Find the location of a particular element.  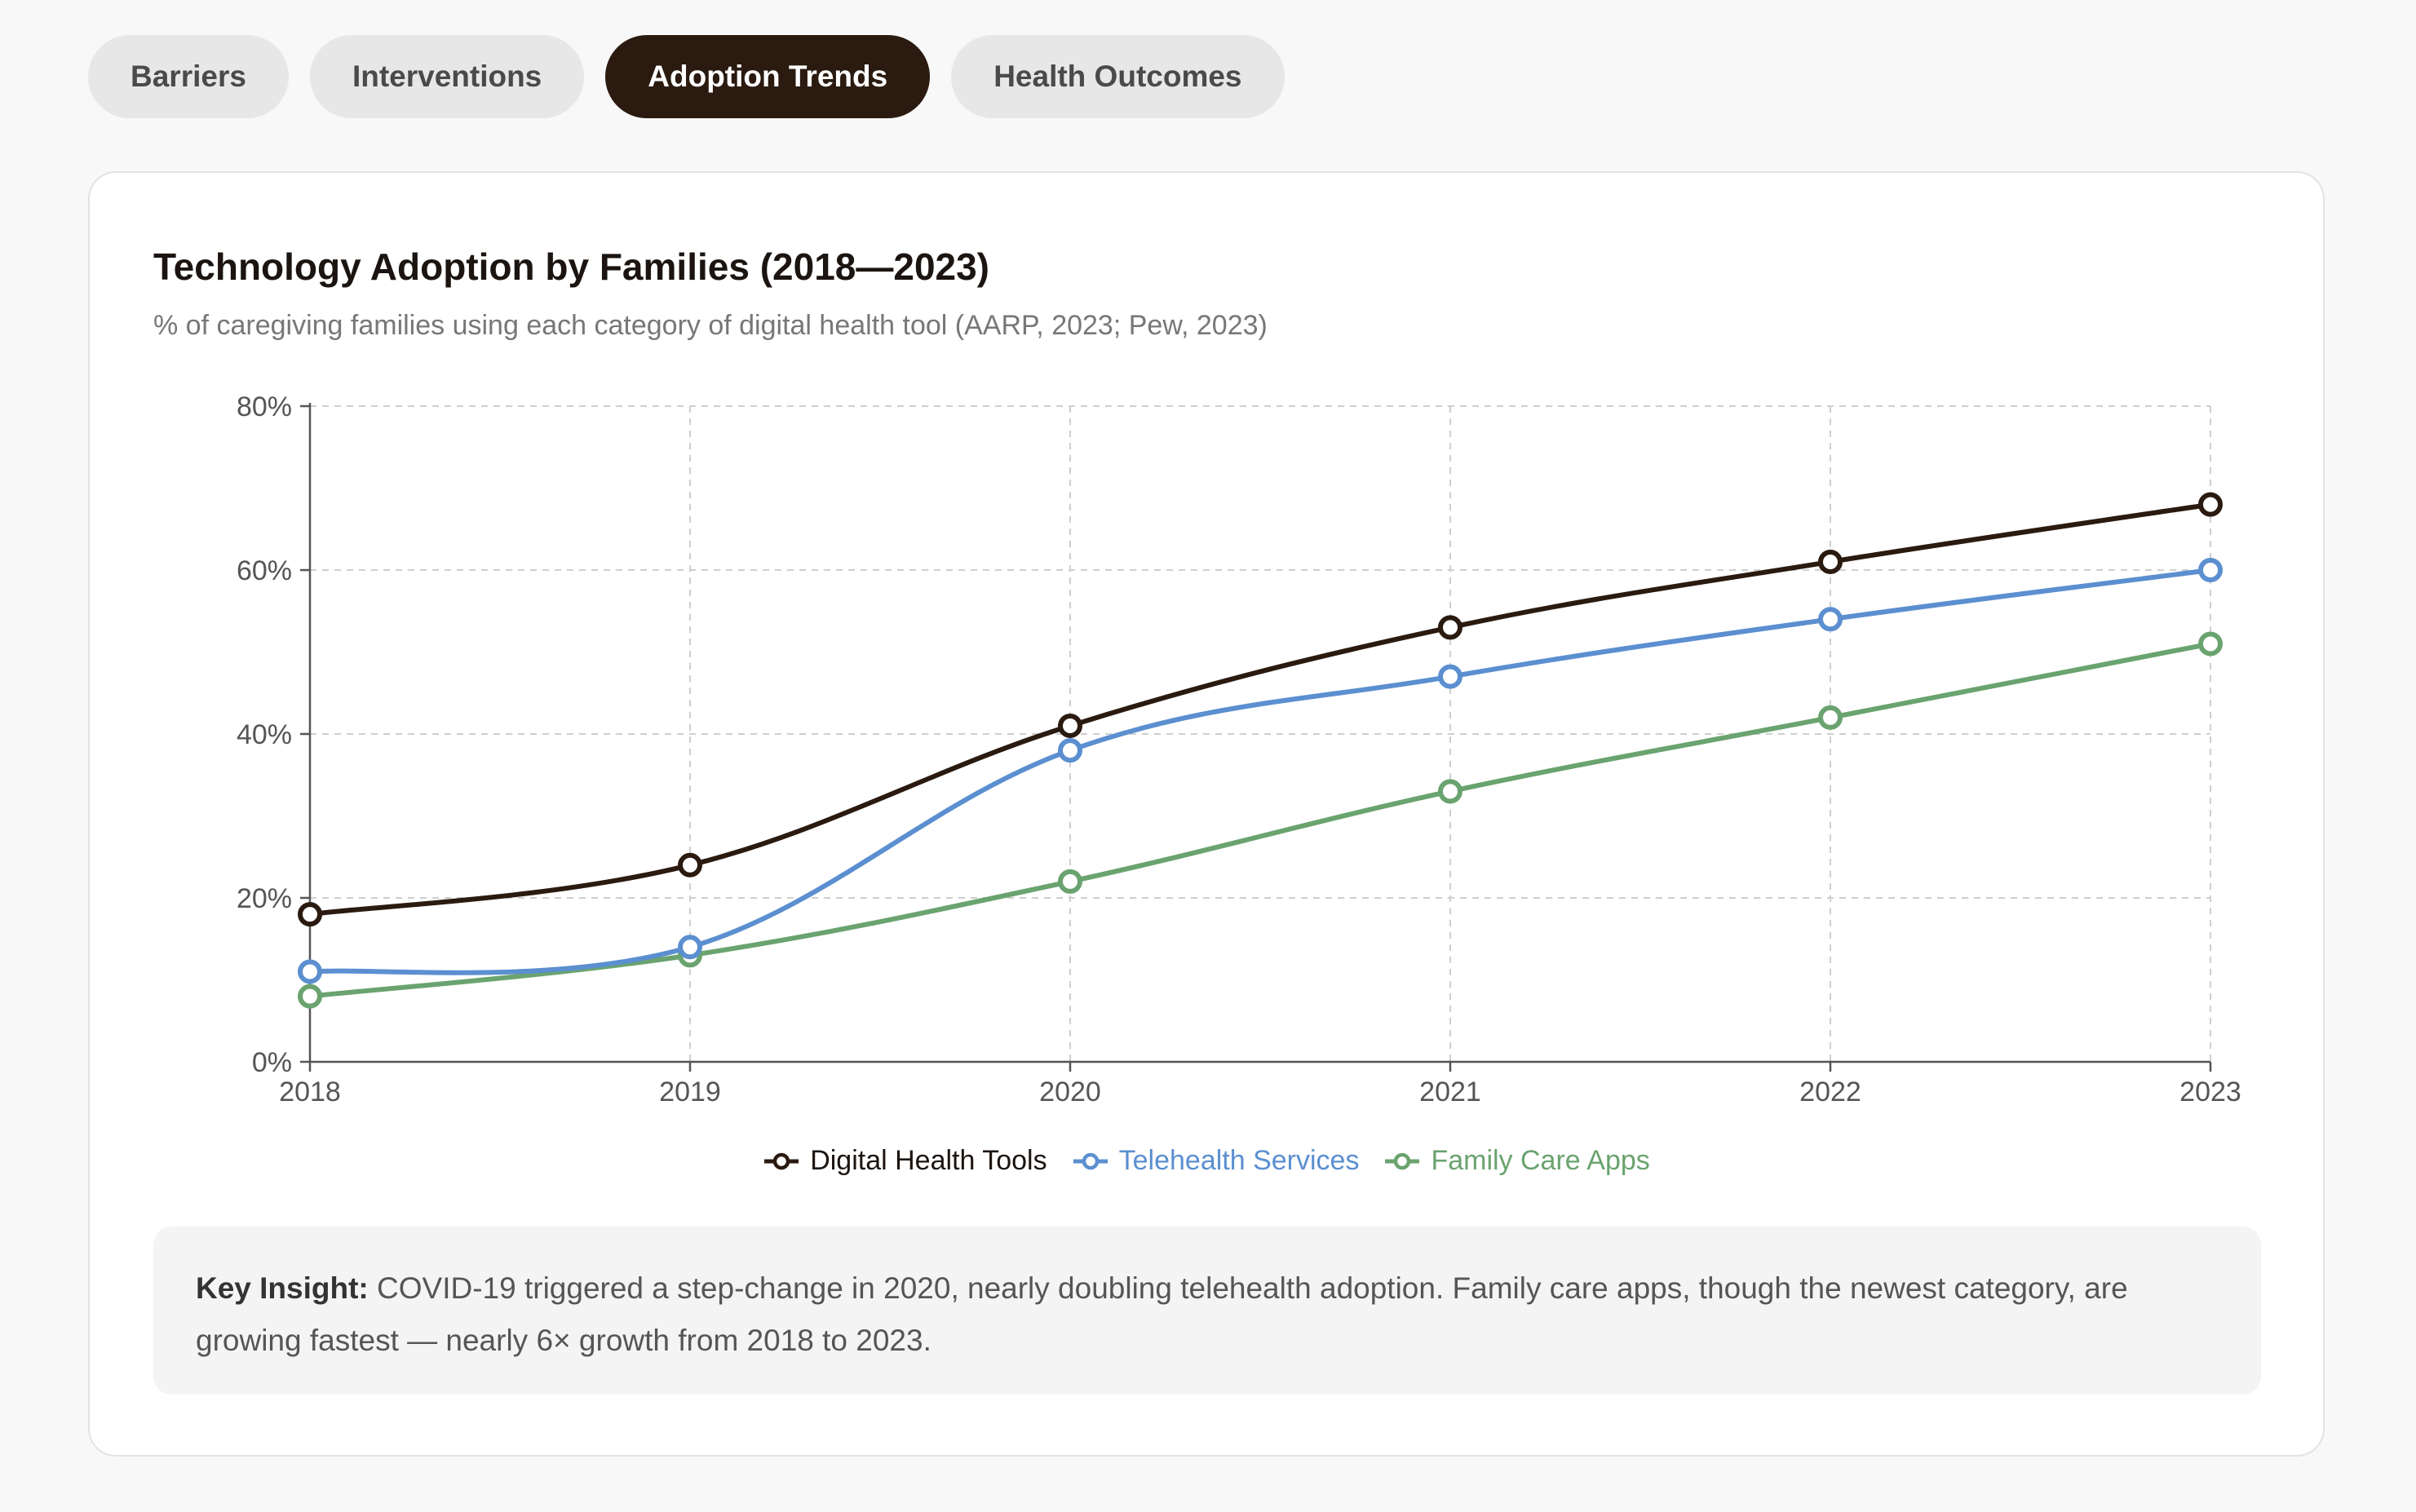

x-tick-label: 2020 is located at coordinates (1070, 1092).